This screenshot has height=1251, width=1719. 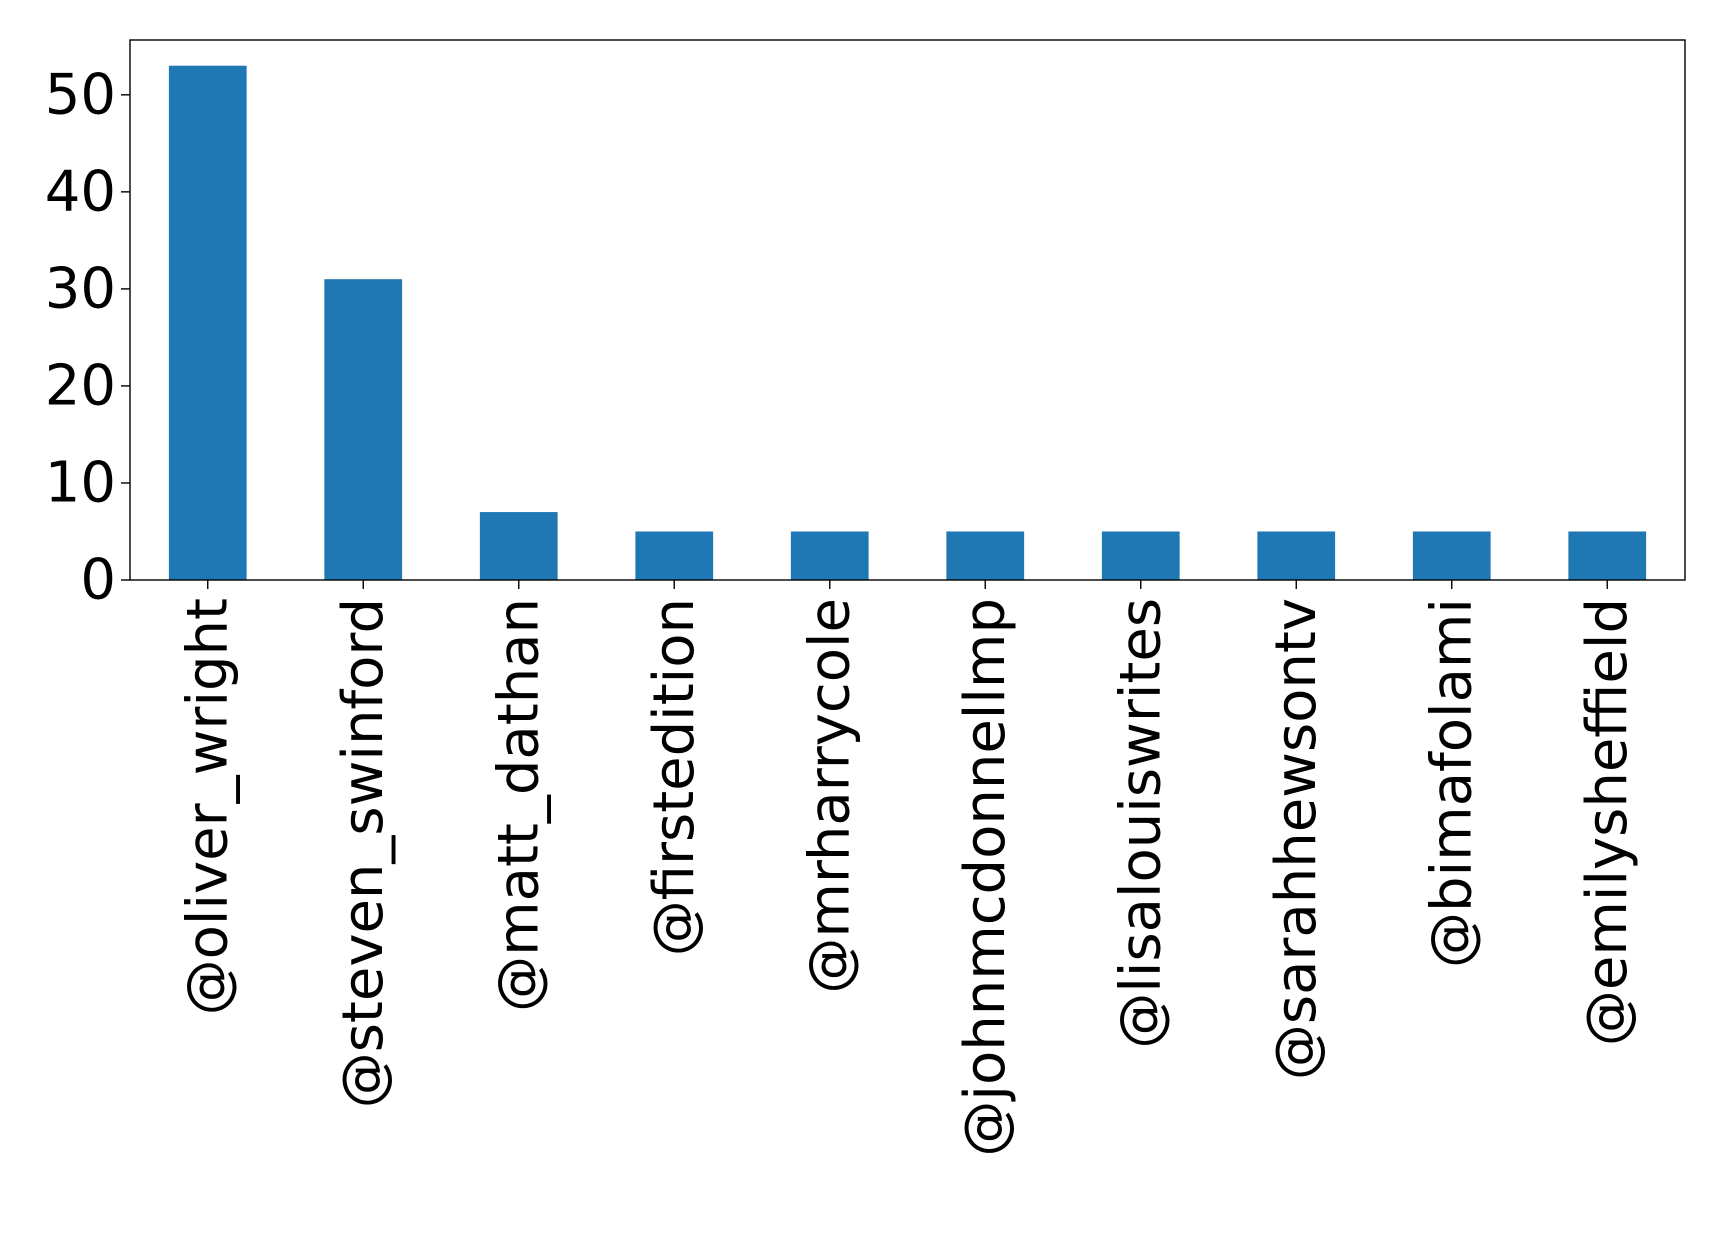 I want to click on bar-mrharrycole, so click(x=829, y=555).